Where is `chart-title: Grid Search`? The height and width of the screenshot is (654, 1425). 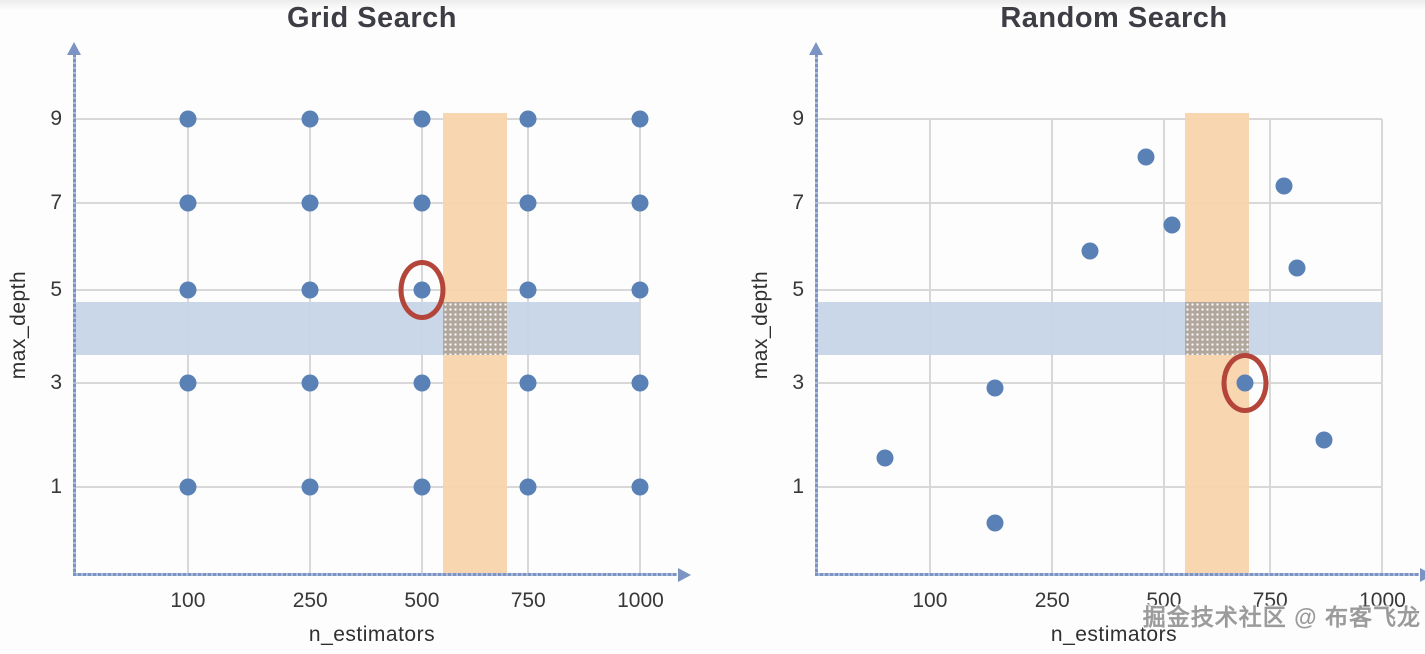
chart-title: Grid Search is located at coordinates (372, 18).